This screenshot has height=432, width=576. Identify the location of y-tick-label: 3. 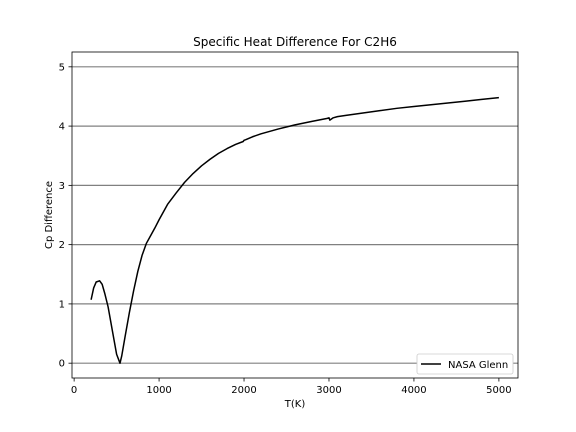
(62, 186).